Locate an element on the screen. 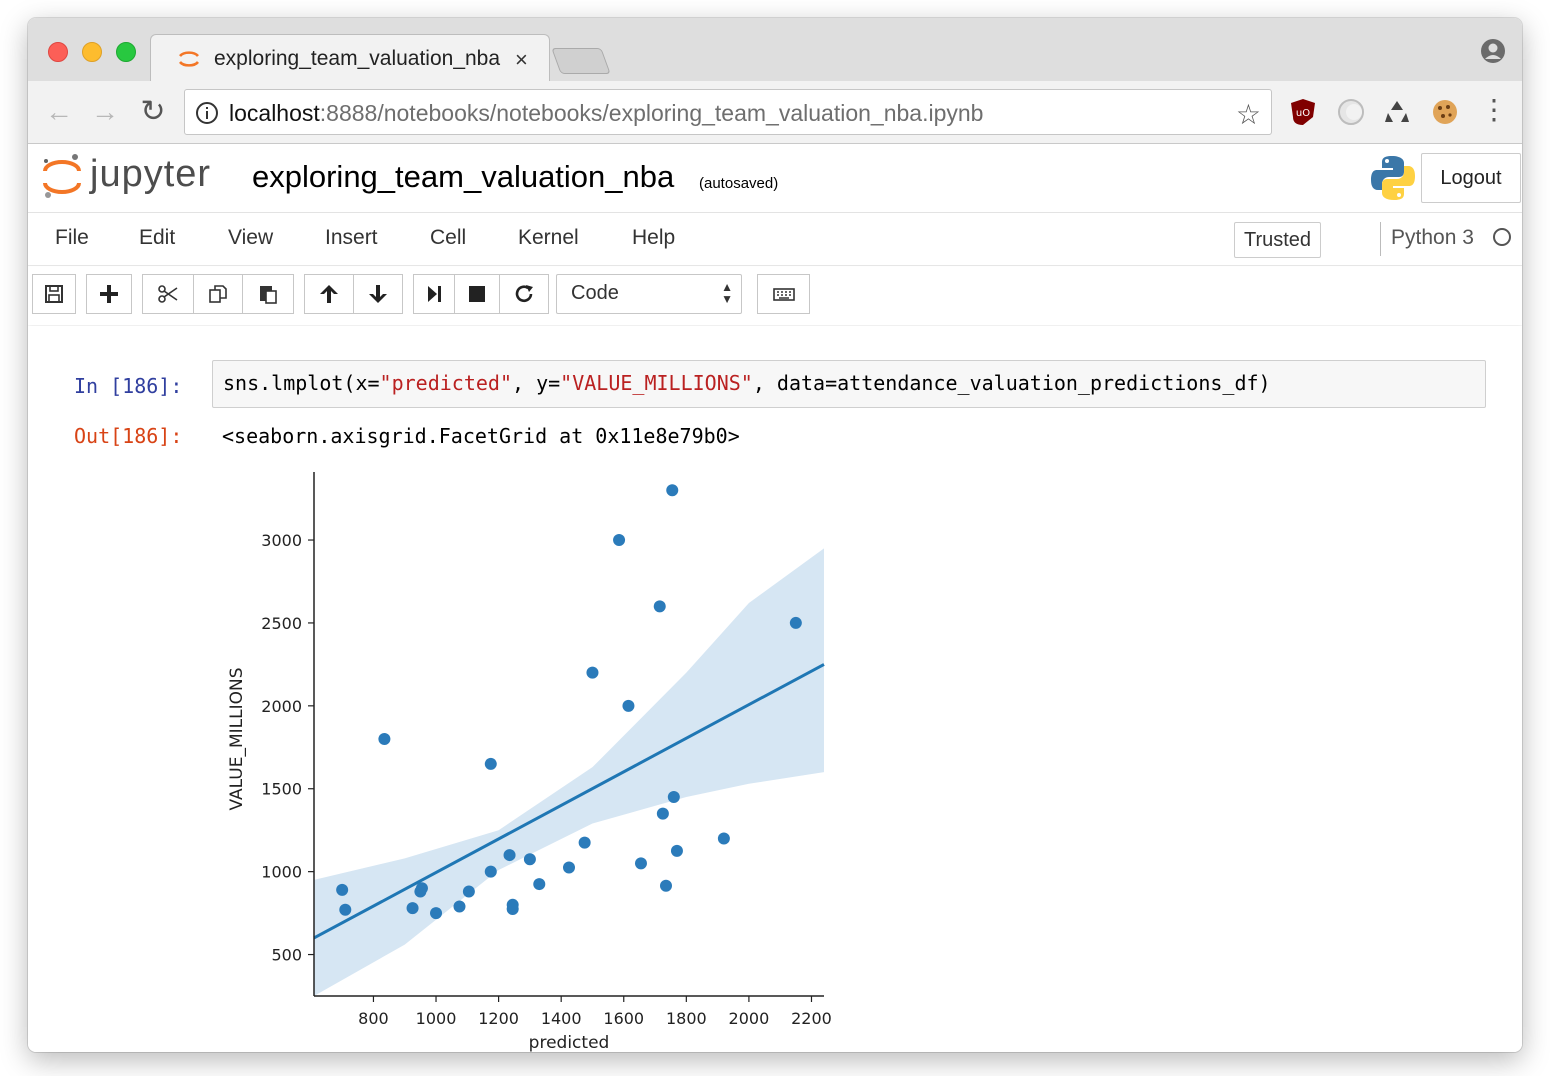  menu-insert: Insert is located at coordinates (351, 237).